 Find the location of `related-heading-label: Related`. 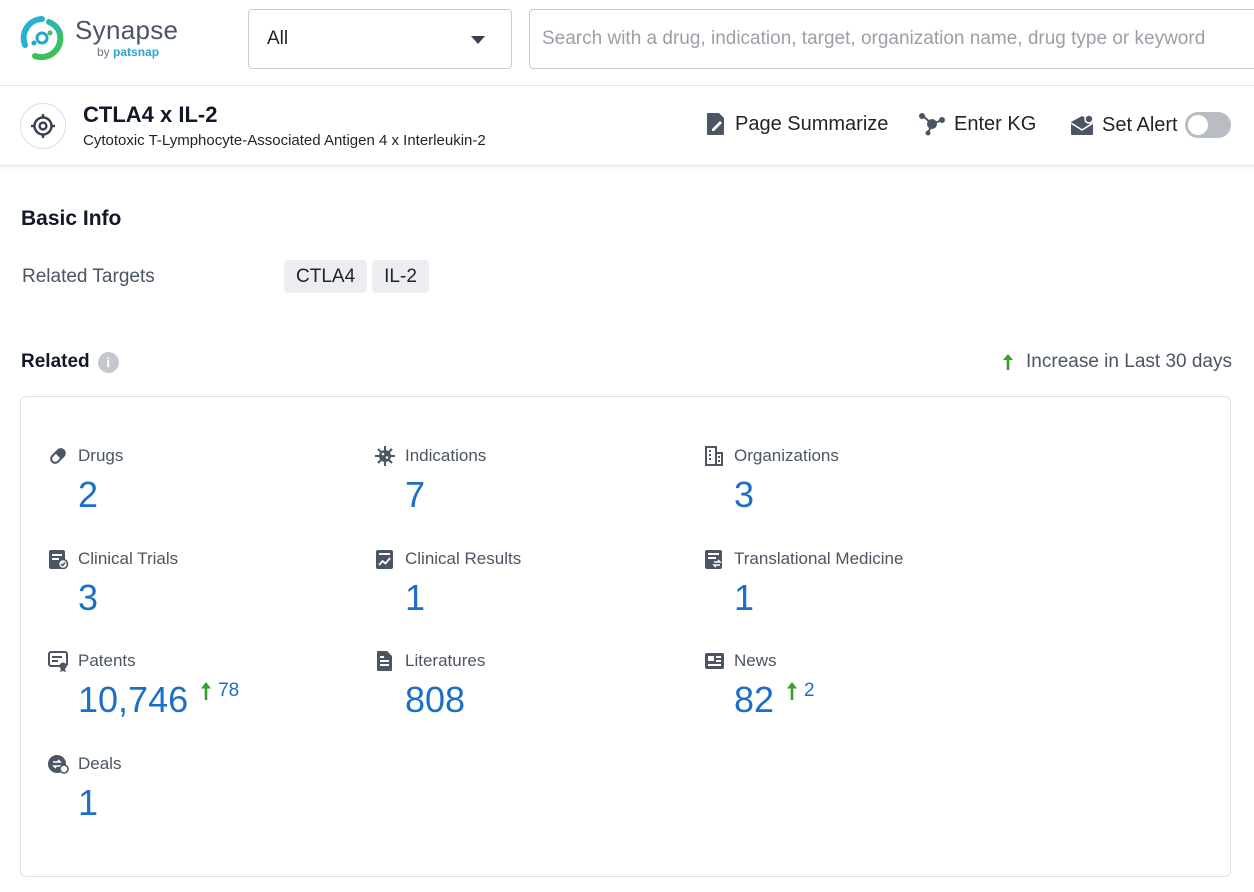

related-heading-label: Related is located at coordinates (55, 362).